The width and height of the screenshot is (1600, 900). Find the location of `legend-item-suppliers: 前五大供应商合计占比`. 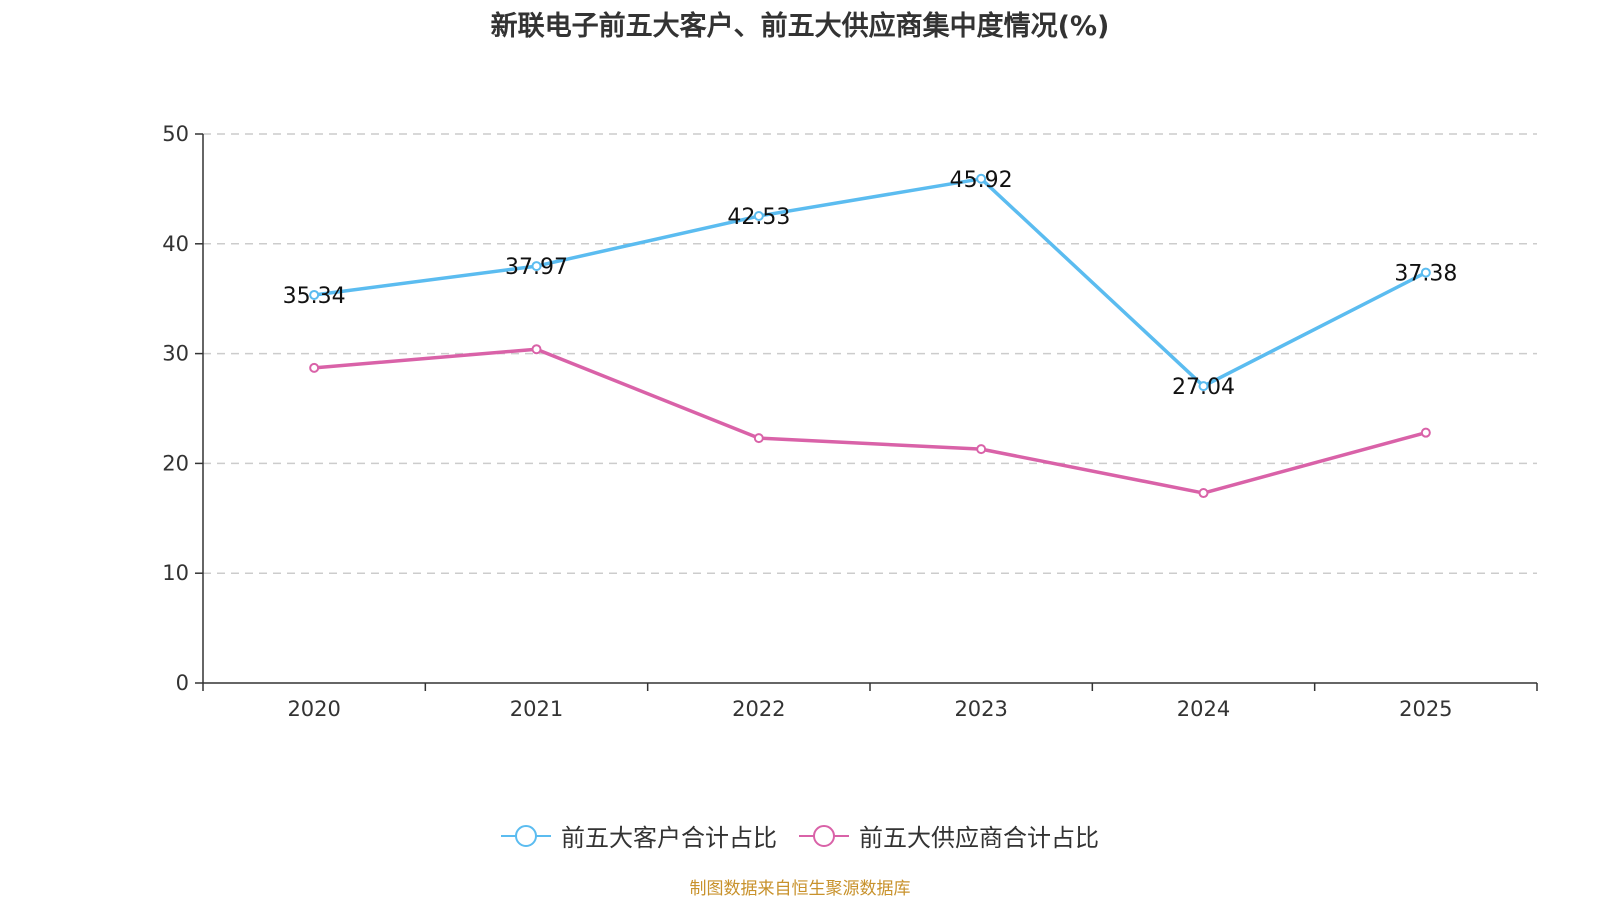

legend-item-suppliers: 前五大供应商合计占比 is located at coordinates (949, 835).